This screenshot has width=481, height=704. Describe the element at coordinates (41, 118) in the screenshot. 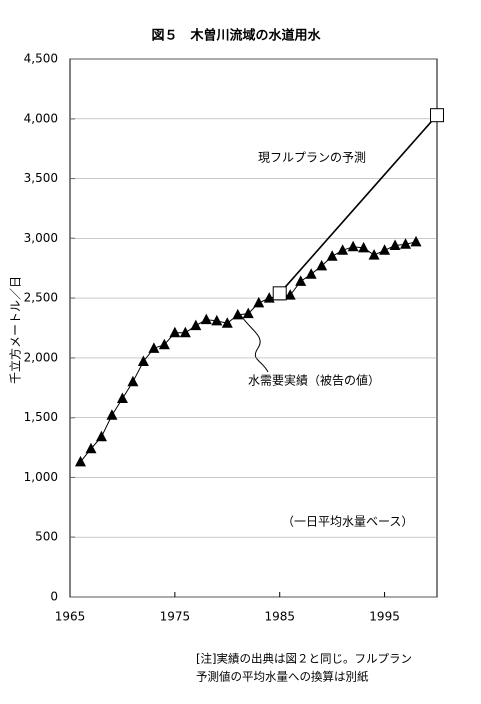

I see `y-tick-label: 4,000` at that location.